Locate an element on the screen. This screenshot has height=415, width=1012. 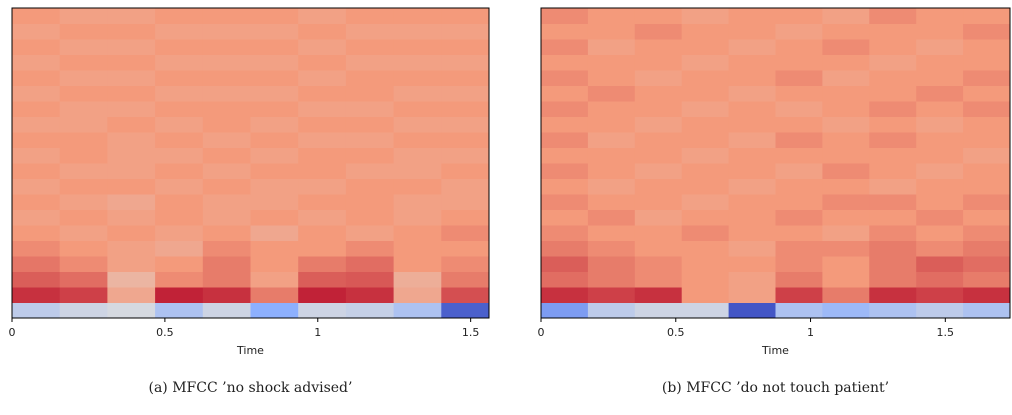
x-tick-label: 0 is located at coordinates (541, 332).